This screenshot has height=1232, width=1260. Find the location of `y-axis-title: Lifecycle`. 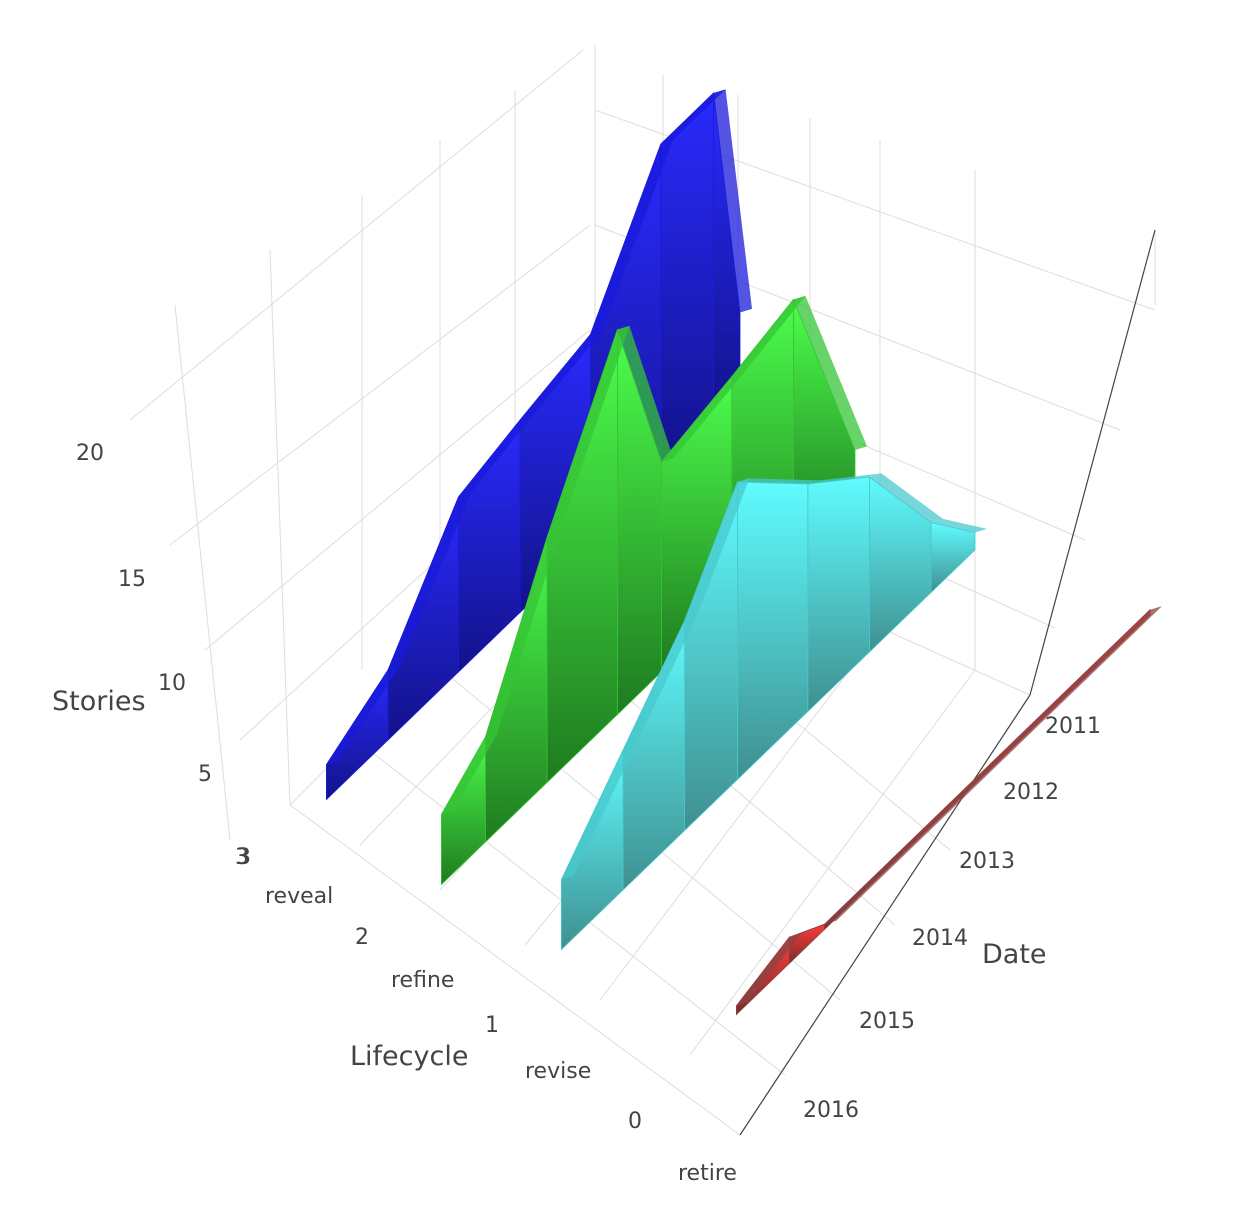

y-axis-title: Lifecycle is located at coordinates (409, 1056).